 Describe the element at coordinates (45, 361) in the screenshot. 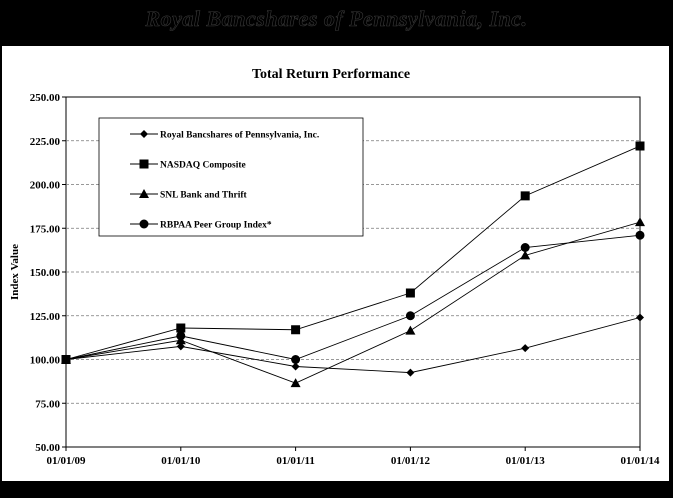

I see `y-tick-label: 100.00` at that location.